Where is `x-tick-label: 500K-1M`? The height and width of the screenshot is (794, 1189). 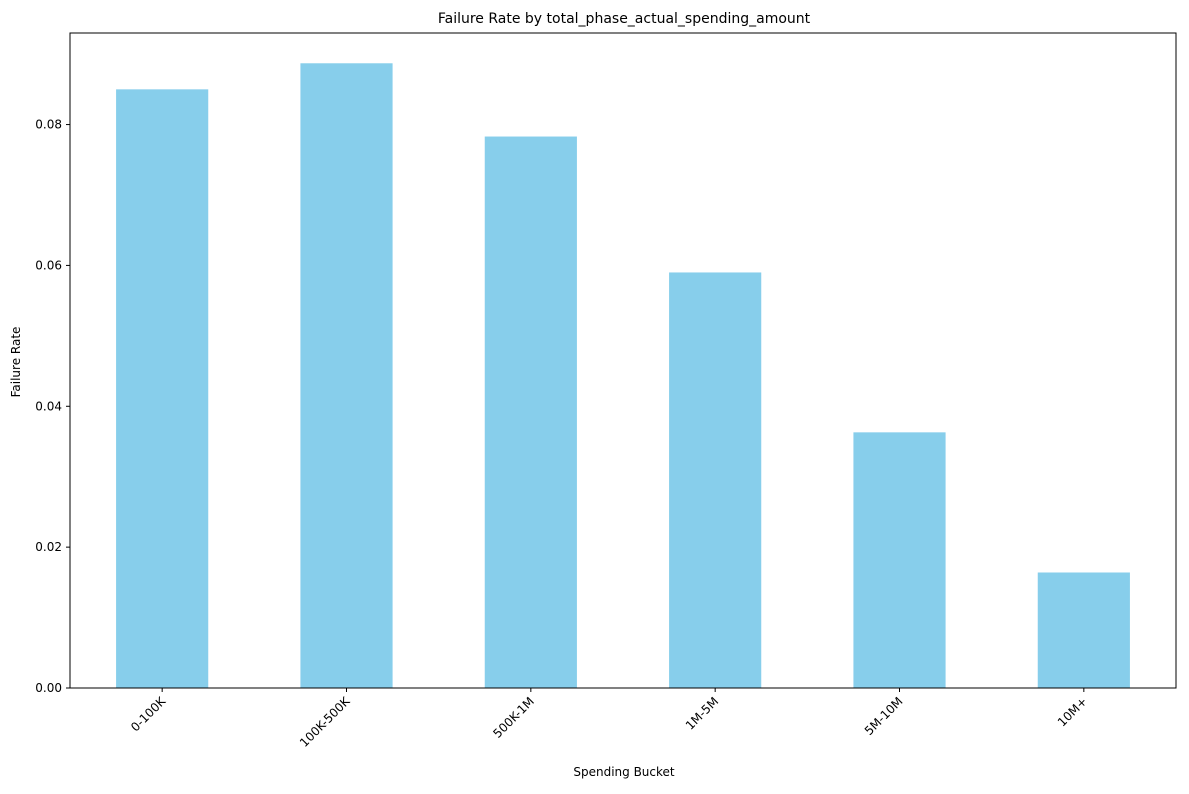 x-tick-label: 500K-1M is located at coordinates (513, 717).